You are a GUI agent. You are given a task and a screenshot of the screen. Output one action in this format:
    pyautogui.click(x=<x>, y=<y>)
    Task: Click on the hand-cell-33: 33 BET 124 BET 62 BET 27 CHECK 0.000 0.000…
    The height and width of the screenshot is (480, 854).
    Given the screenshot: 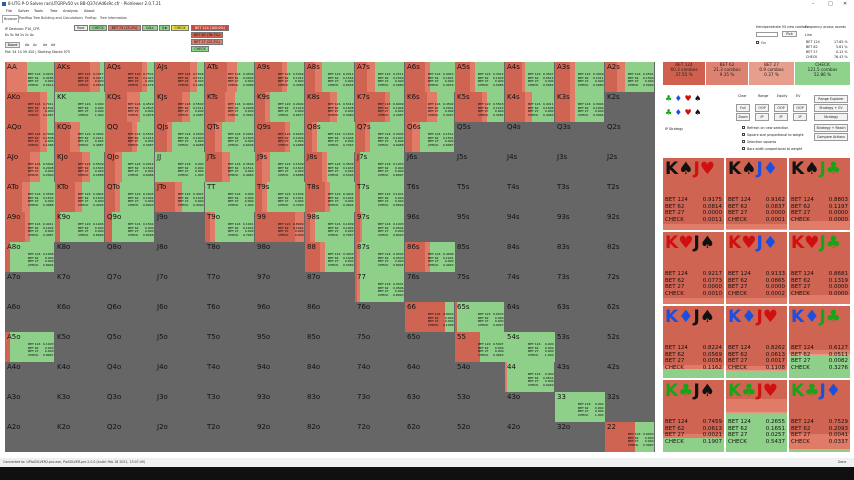 What is the action you would take?
    pyautogui.click(x=580, y=407)
    